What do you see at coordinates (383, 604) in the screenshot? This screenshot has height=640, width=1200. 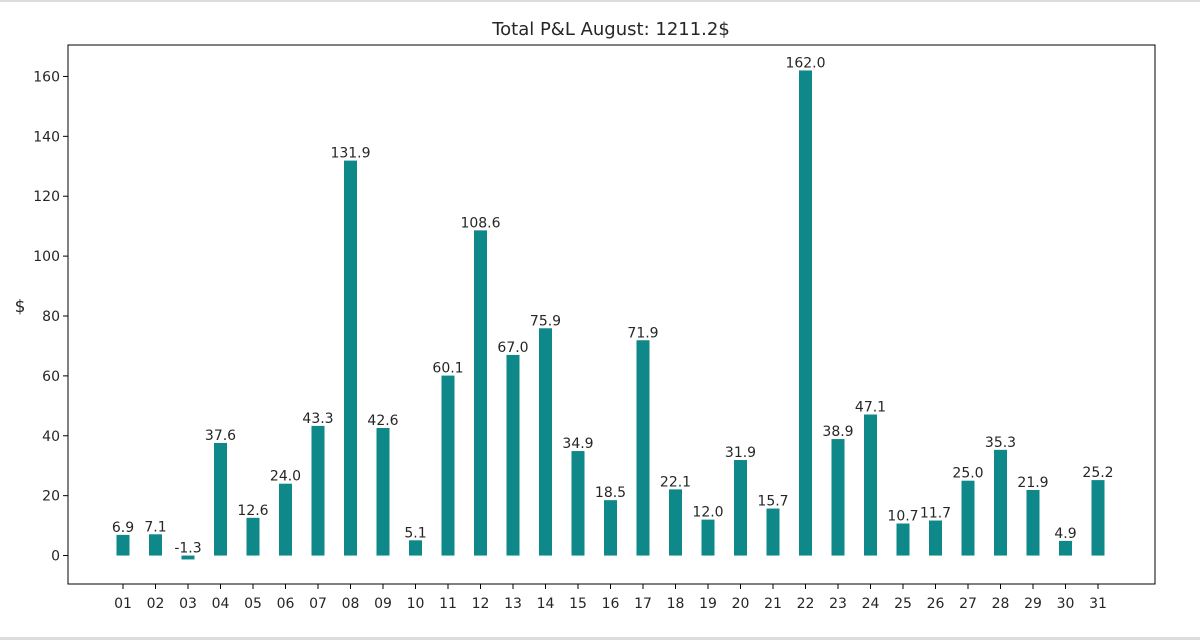 I see `x-tick-label: 09` at bounding box center [383, 604].